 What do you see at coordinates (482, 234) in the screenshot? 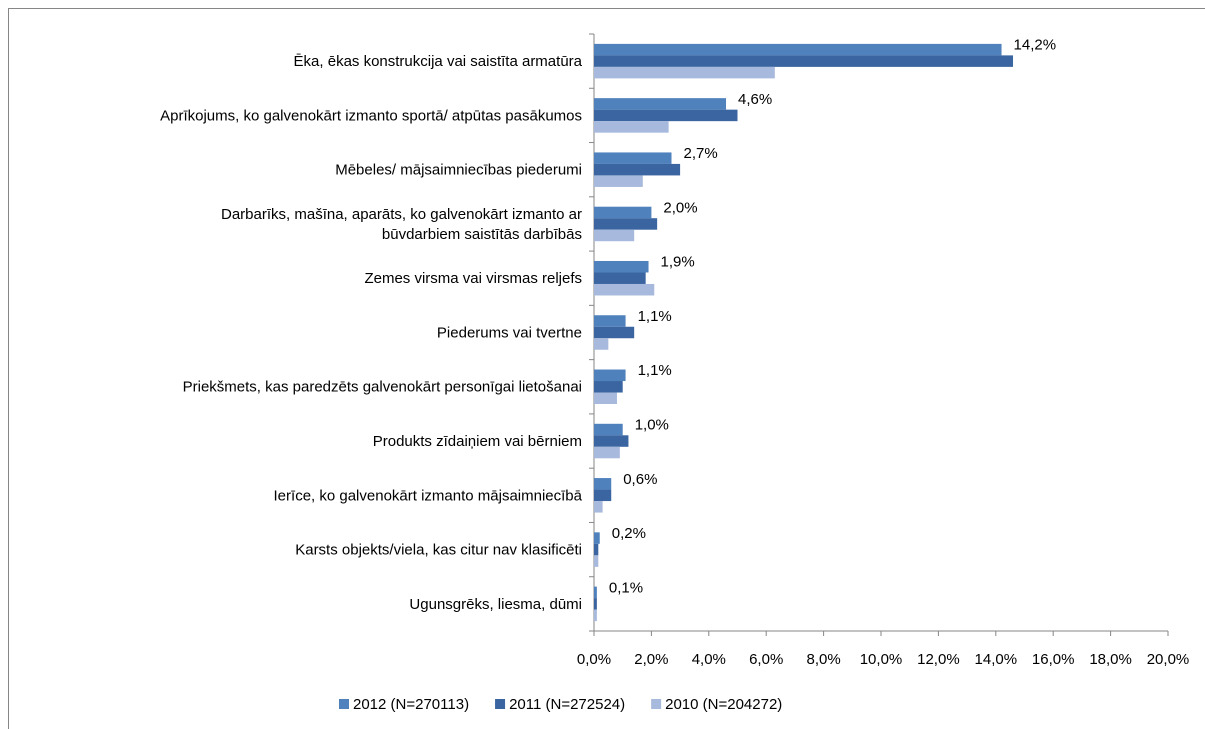
I see `category-label-line: būvdarbiem saistītās darbībās` at bounding box center [482, 234].